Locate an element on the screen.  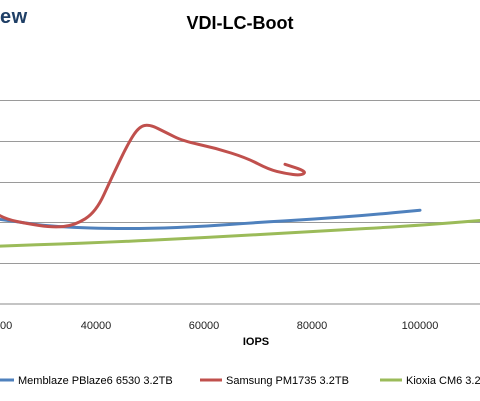
brand-logo: ew is located at coordinates (14, 17).